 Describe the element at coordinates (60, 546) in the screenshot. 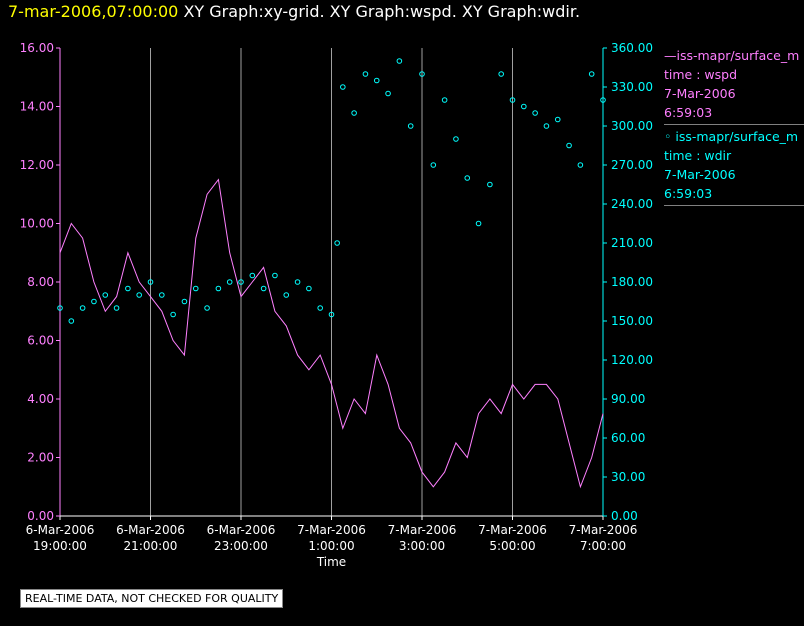

I see `x-tick-label-time: 19:00:00` at that location.